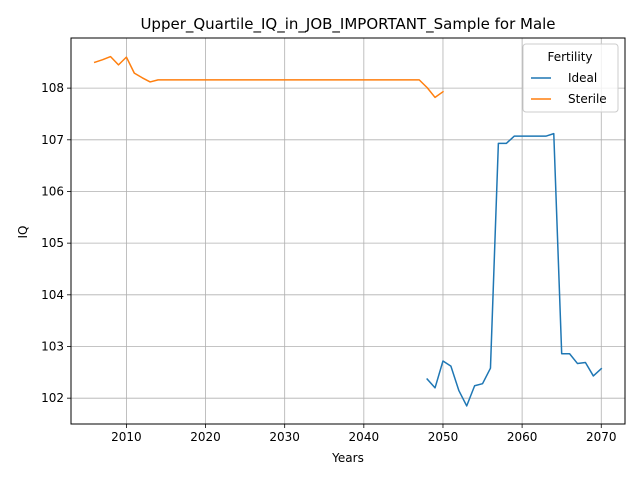 This screenshot has height=480, width=640. What do you see at coordinates (52, 88) in the screenshot?
I see `y-tick-label: 108` at bounding box center [52, 88].